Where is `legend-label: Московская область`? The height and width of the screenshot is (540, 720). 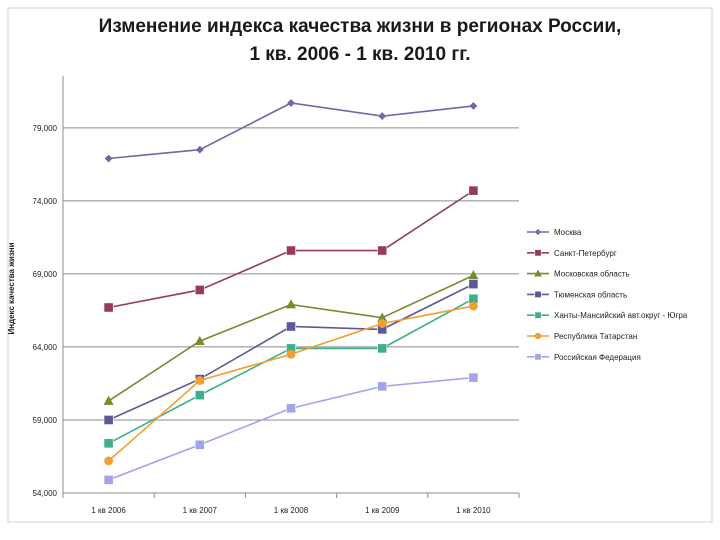 legend-label: Московская область is located at coordinates (592, 274).